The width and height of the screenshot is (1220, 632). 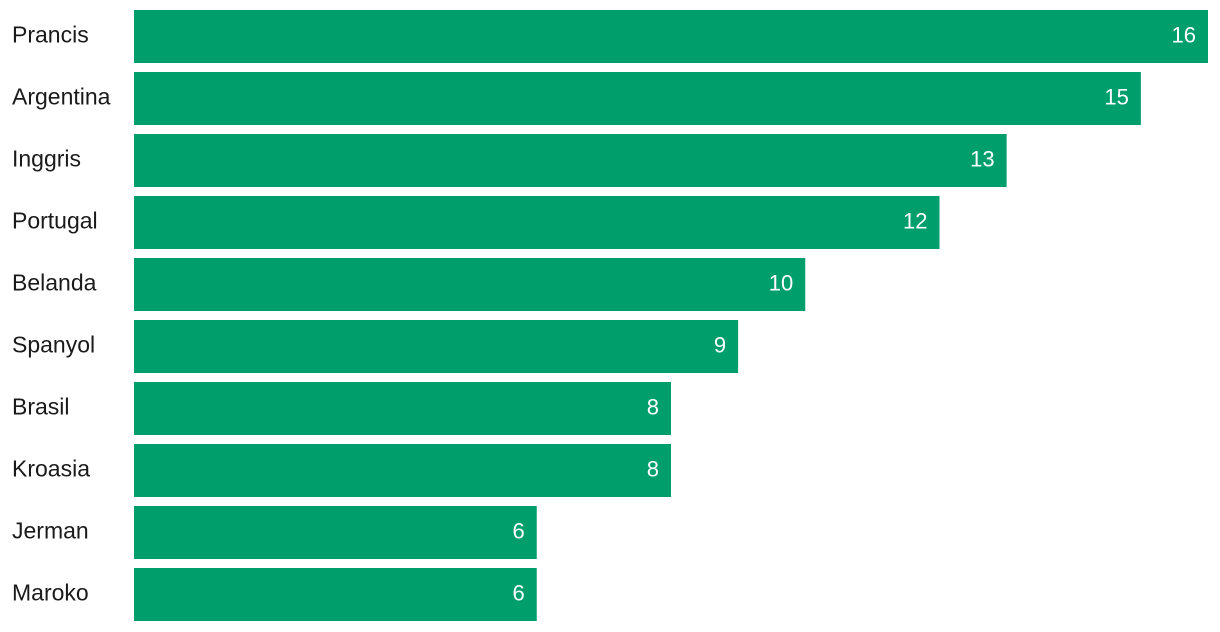 I want to click on category-label: Brasil, so click(x=41, y=407).